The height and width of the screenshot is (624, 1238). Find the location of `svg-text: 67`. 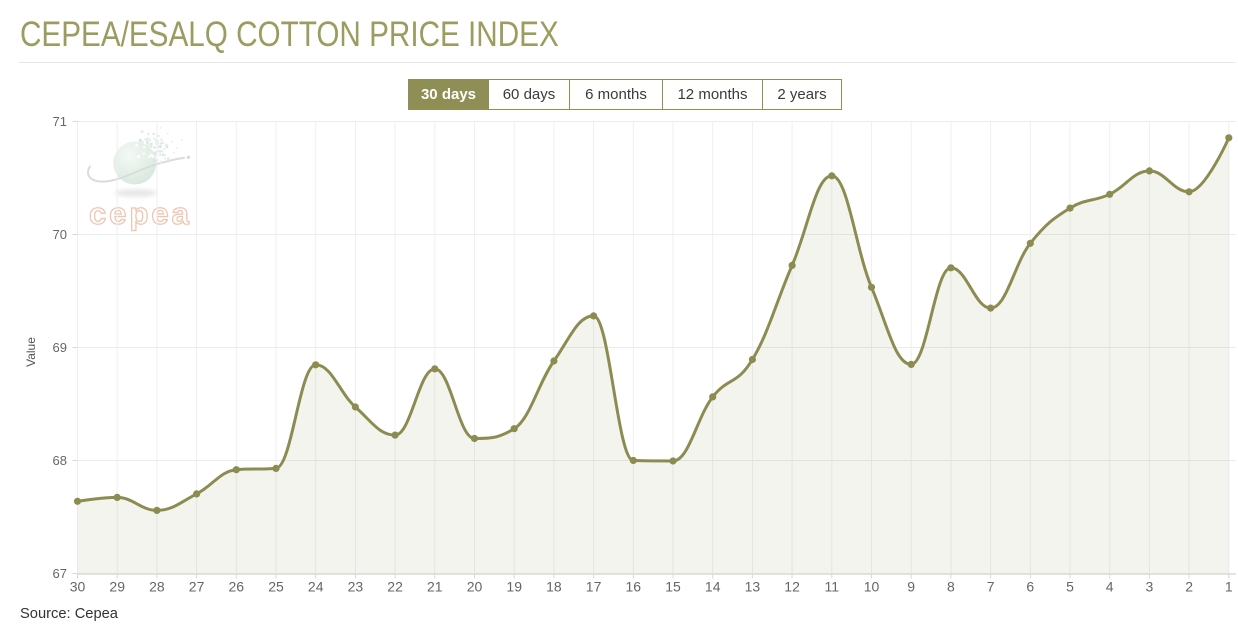

svg-text: 67 is located at coordinates (60, 573).